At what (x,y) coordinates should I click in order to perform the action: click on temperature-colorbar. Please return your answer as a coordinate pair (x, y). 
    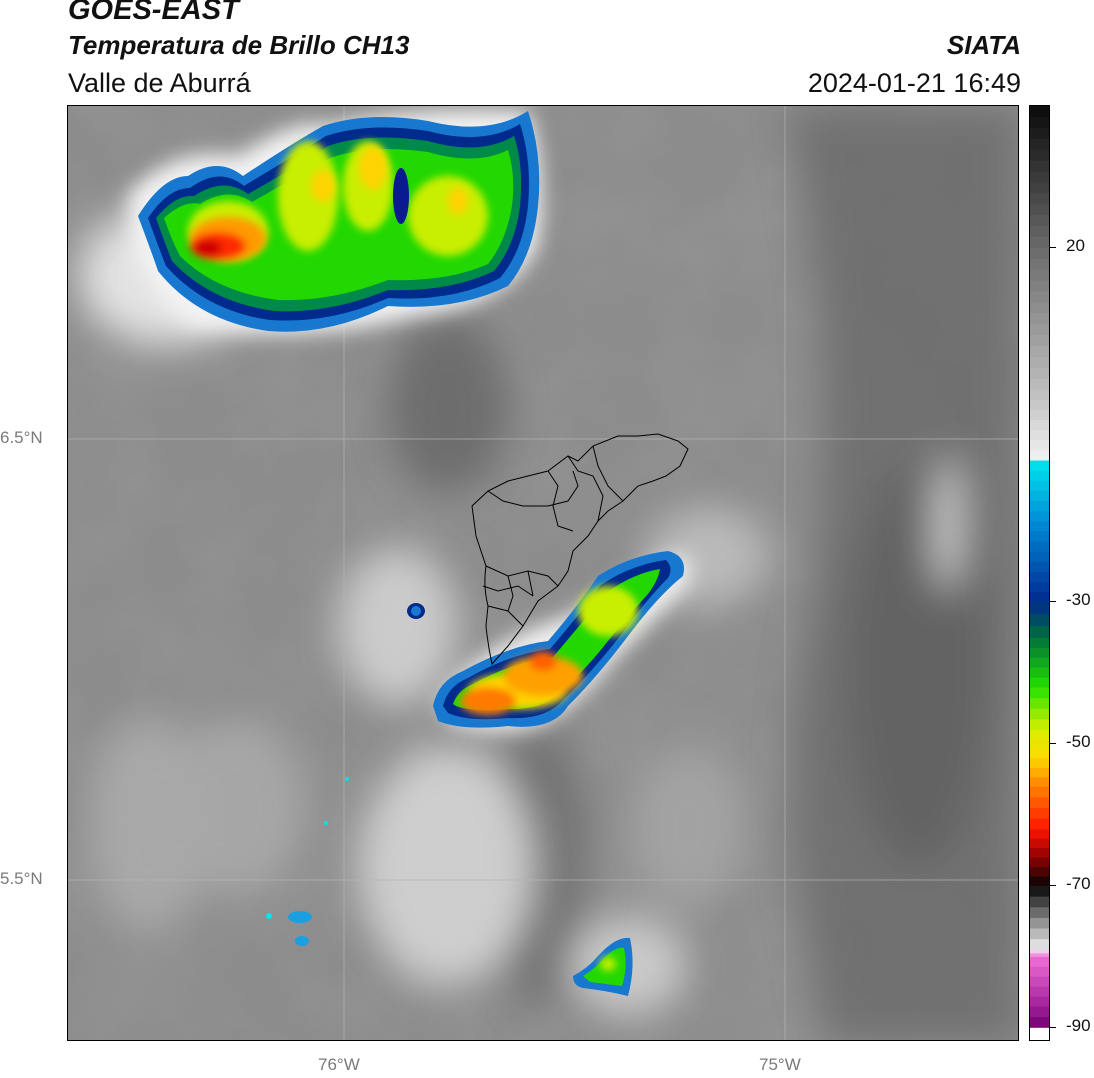
    Looking at the image, I should click on (1039, 573).